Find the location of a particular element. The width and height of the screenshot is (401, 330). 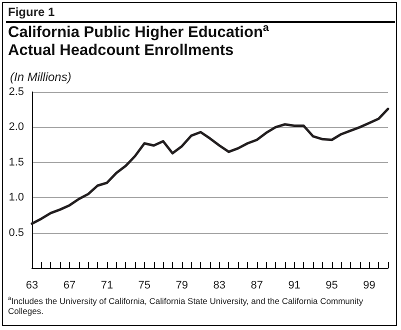

x-tick-label: 71 is located at coordinates (107, 286).